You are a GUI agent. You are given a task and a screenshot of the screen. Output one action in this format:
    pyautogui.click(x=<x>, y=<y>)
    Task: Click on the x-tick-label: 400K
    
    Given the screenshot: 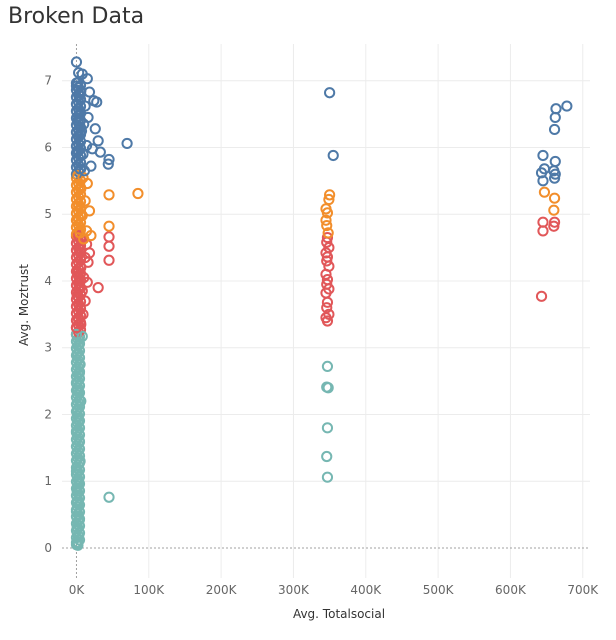 What is the action you would take?
    pyautogui.click(x=366, y=590)
    